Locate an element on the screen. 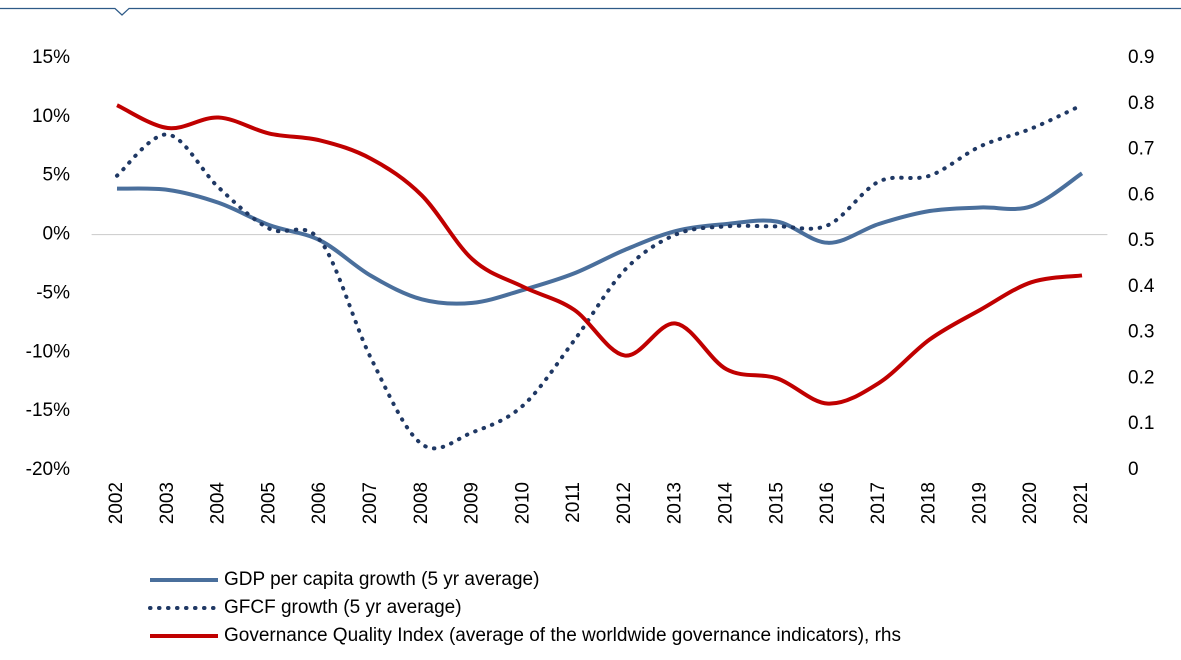 This screenshot has height=660, width=1181. x-tick-label: 2016 is located at coordinates (827, 503).